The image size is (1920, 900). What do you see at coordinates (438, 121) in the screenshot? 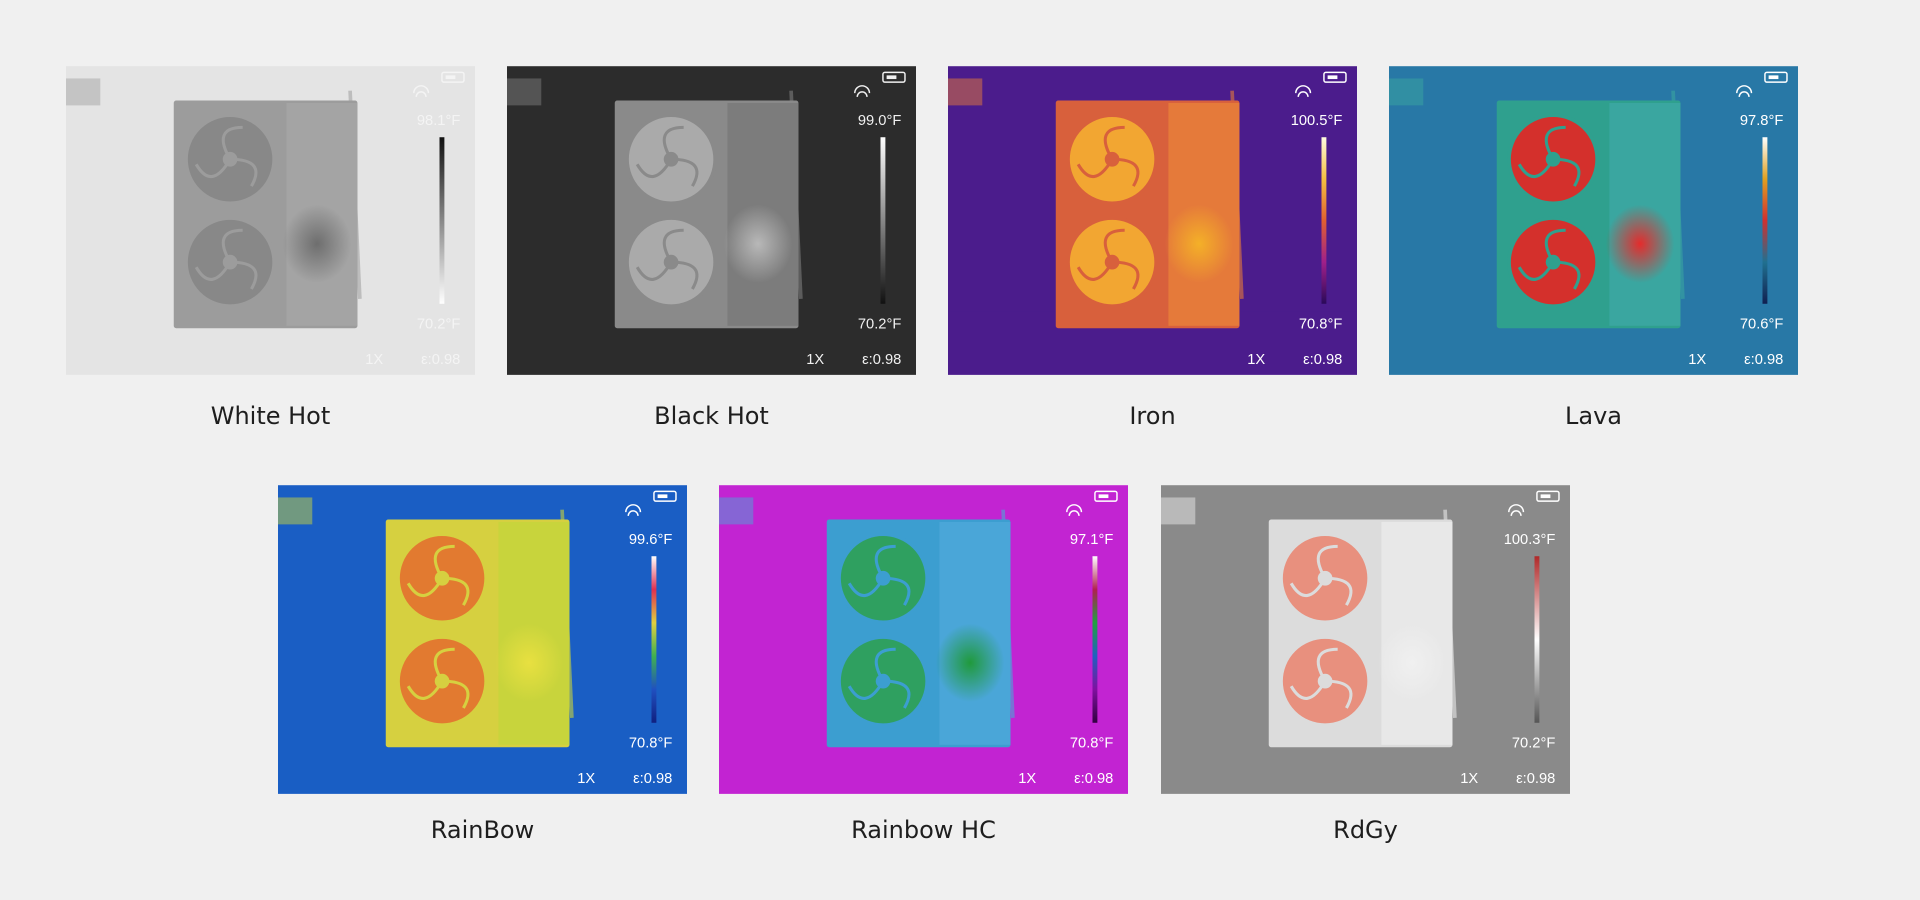
I see `max-temp: 98.1°F` at bounding box center [438, 121].